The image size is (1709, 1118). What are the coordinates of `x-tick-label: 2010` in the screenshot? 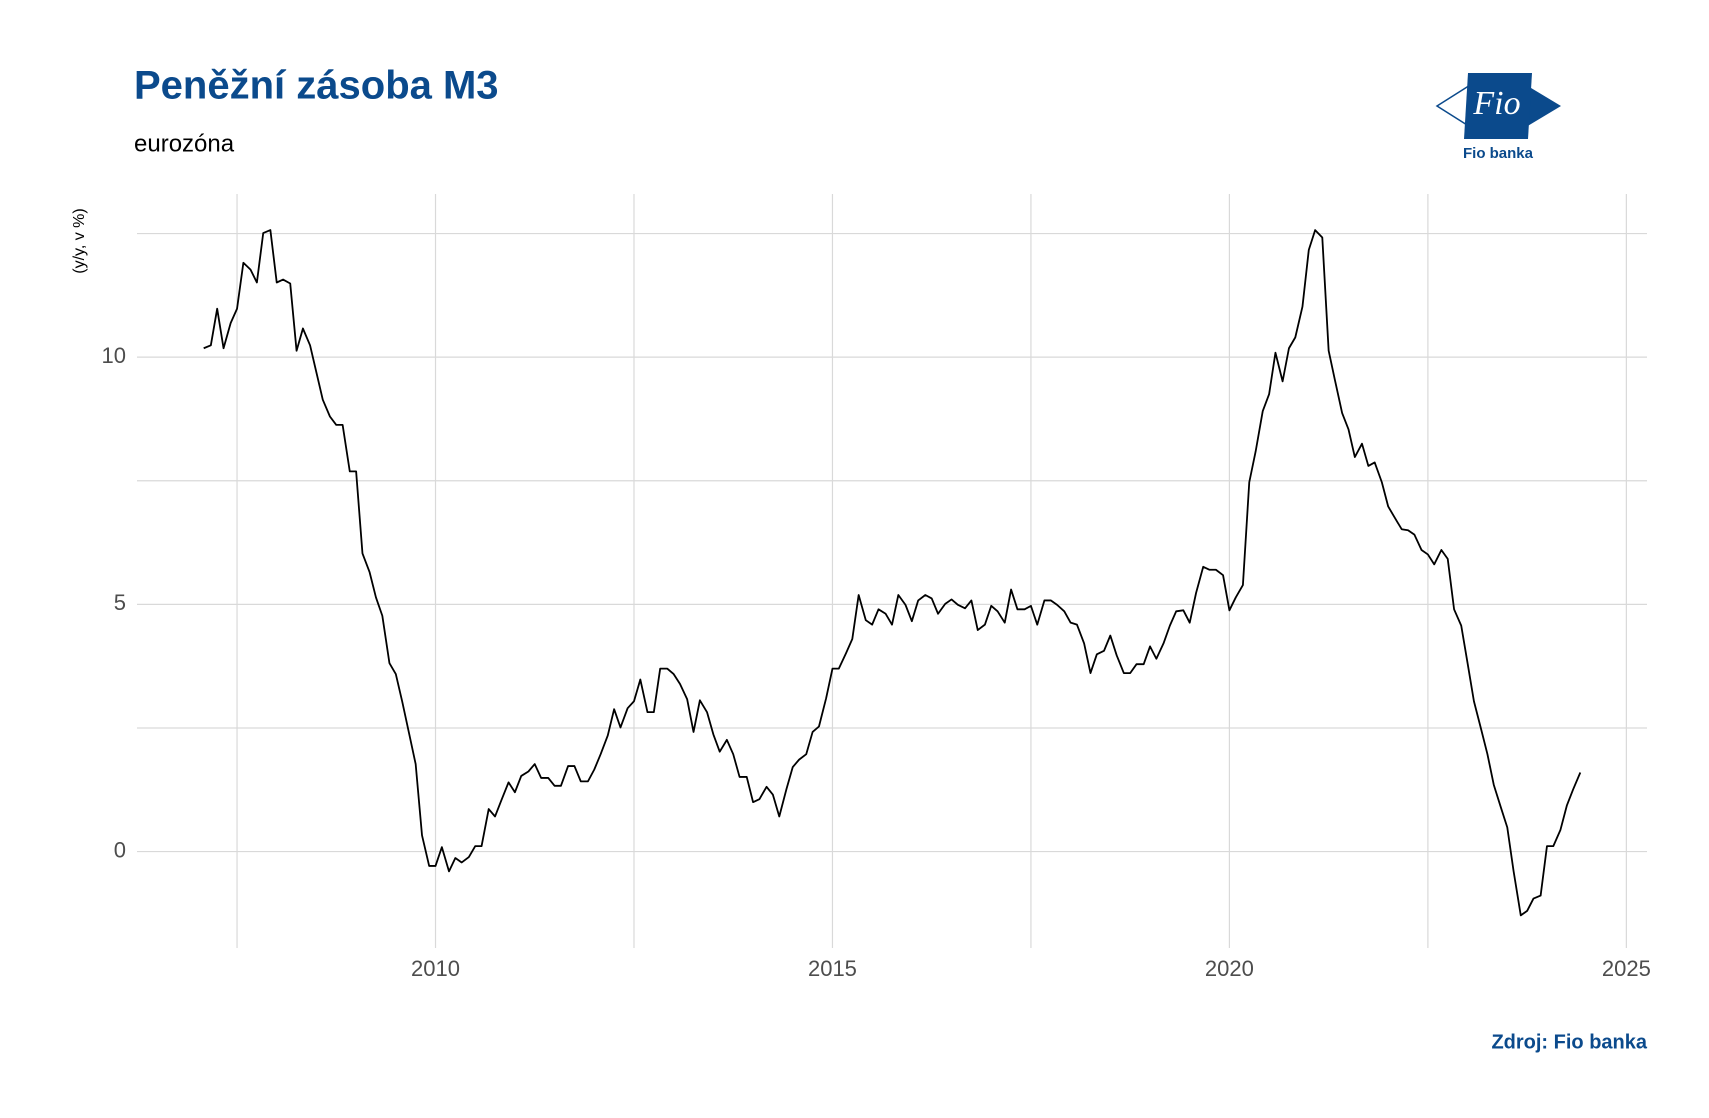 It's located at (435, 968).